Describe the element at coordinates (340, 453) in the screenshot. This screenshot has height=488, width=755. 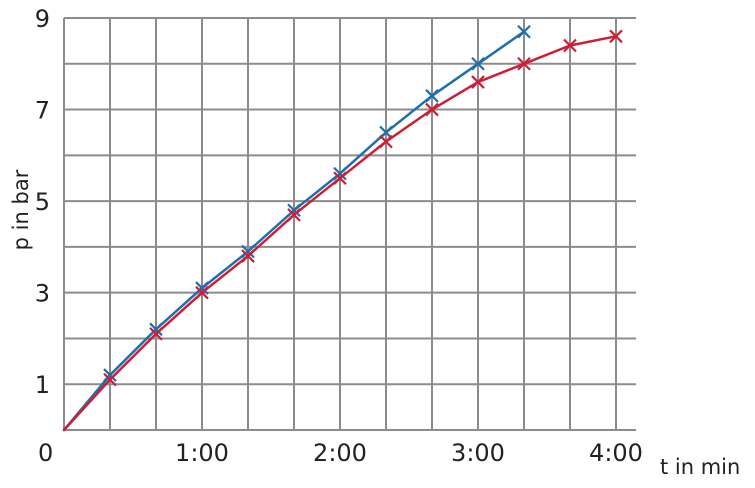
I see `x-tick-label: 2:00` at that location.